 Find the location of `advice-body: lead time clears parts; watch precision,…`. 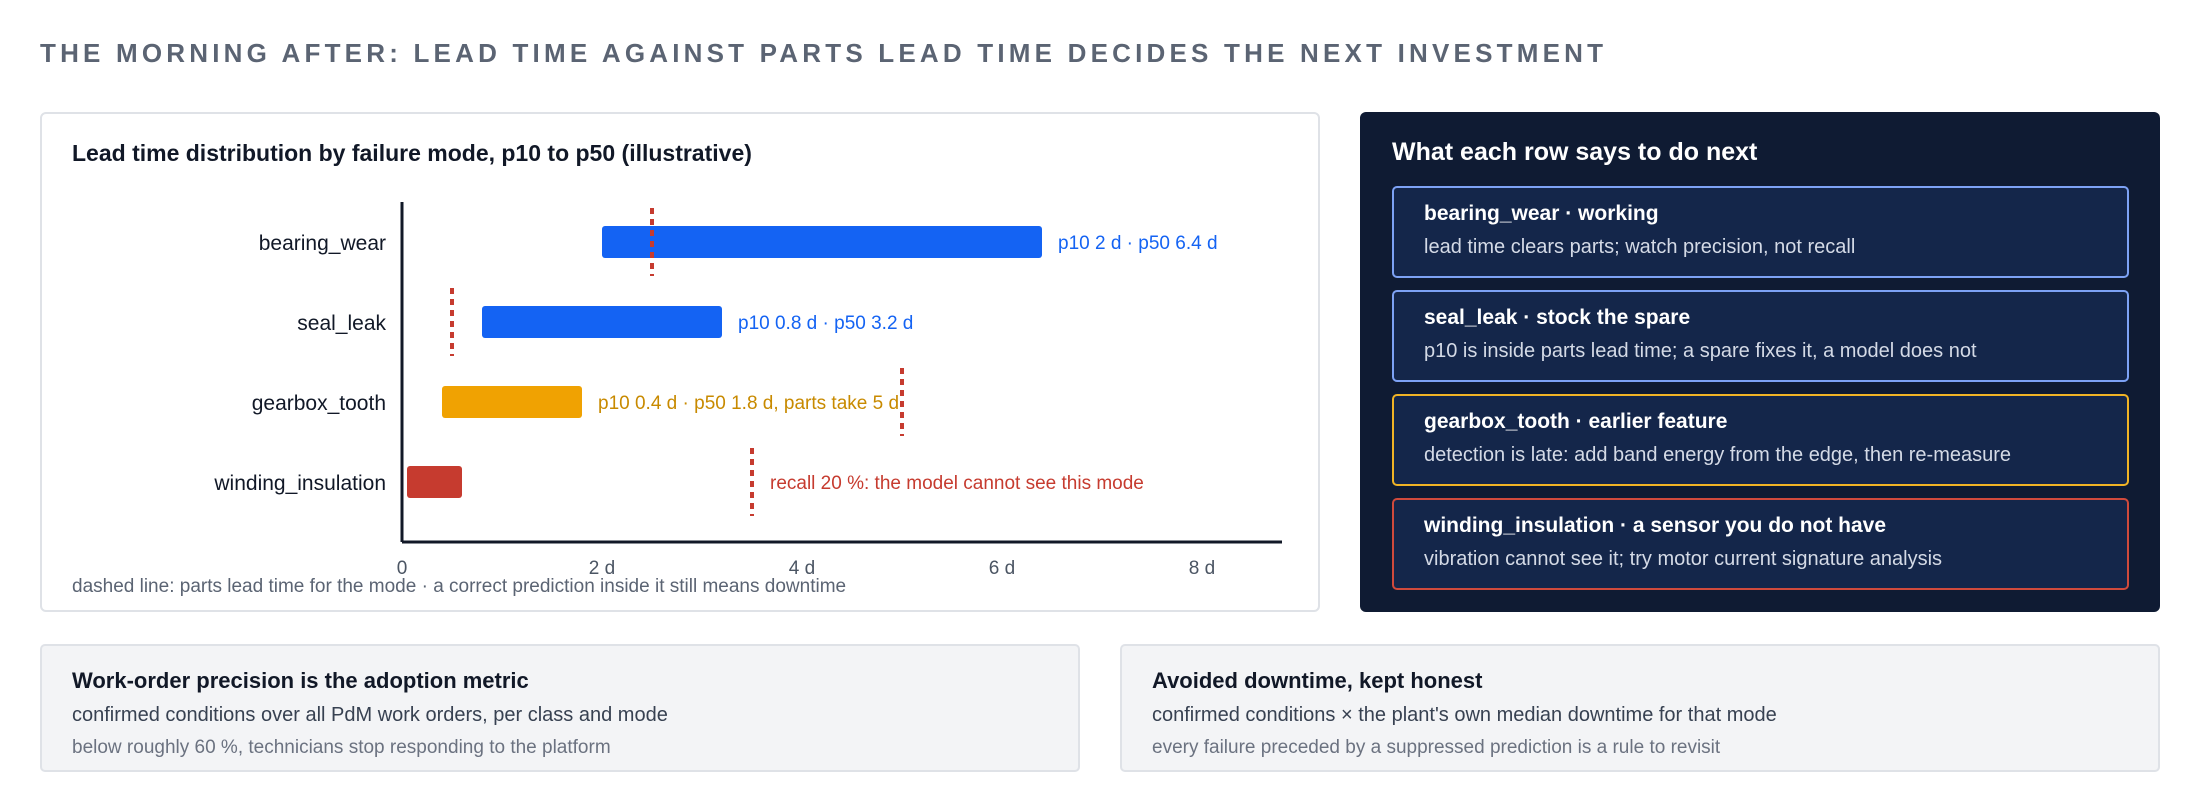

advice-body: lead time clears parts; watch precision,… is located at coordinates (1640, 247).